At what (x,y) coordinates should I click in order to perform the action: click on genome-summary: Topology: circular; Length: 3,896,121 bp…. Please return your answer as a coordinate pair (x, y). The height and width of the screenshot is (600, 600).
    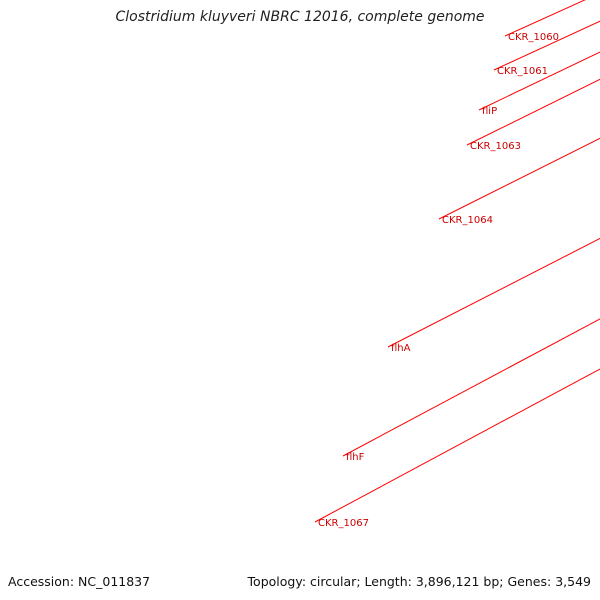
    Looking at the image, I should click on (419, 581).